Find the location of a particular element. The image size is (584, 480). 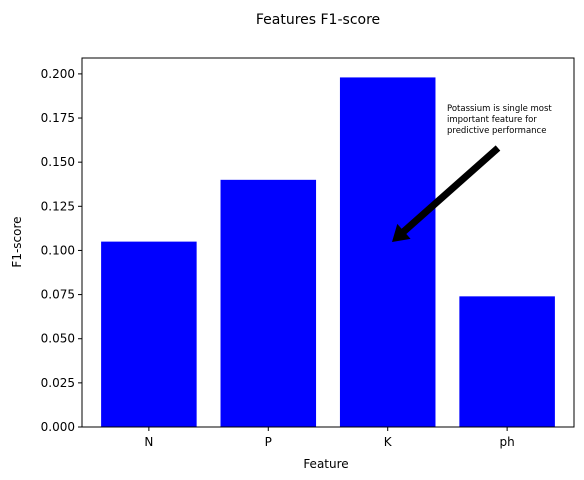

annotation-arrow is located at coordinates (446, 193).